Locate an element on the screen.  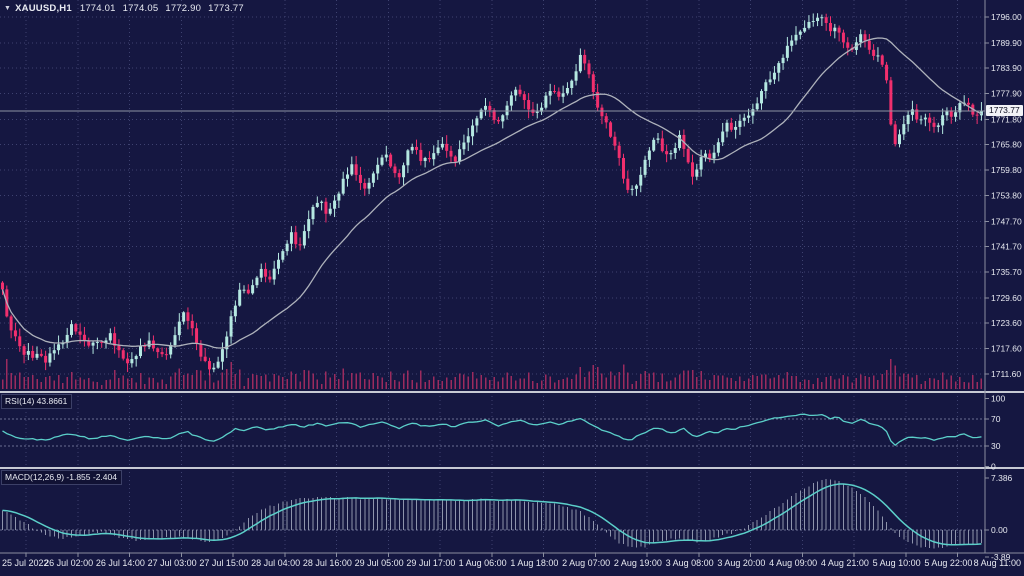
axis-tick-label: 1777.90 is located at coordinates (1006, 94).